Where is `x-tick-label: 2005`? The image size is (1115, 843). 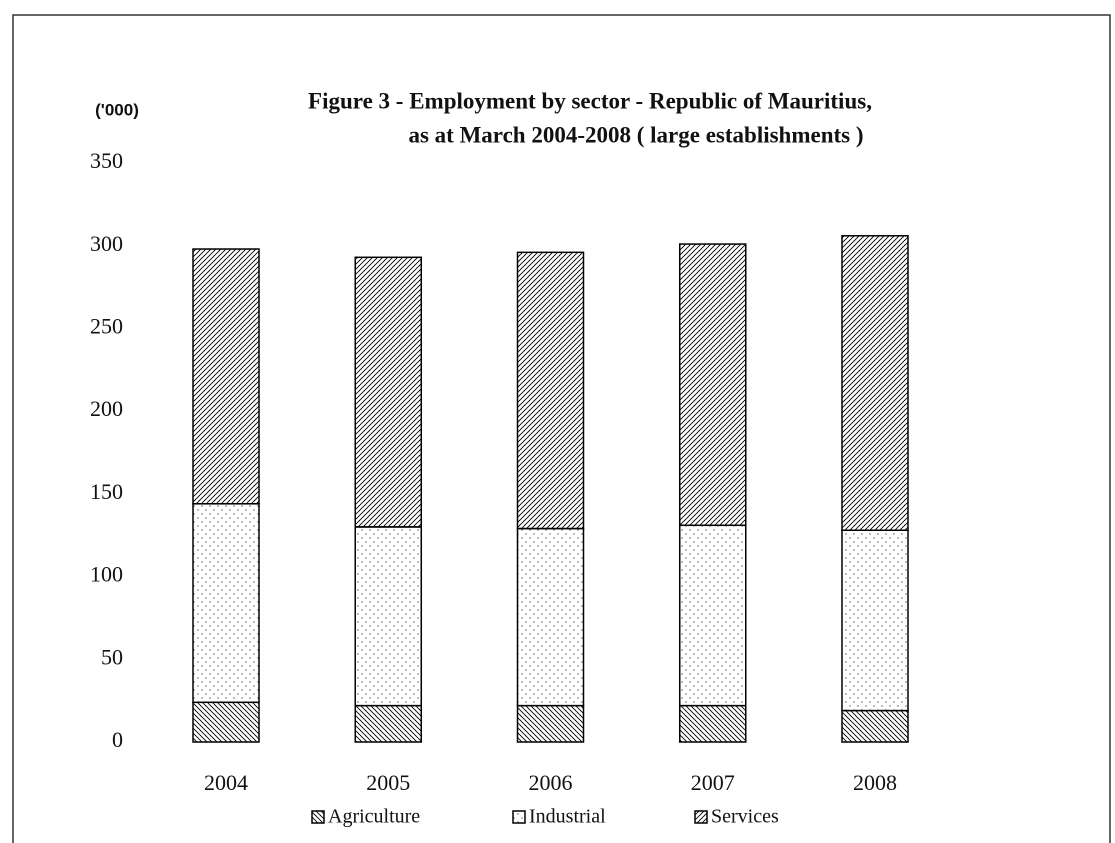
x-tick-label: 2005 is located at coordinates (388, 782).